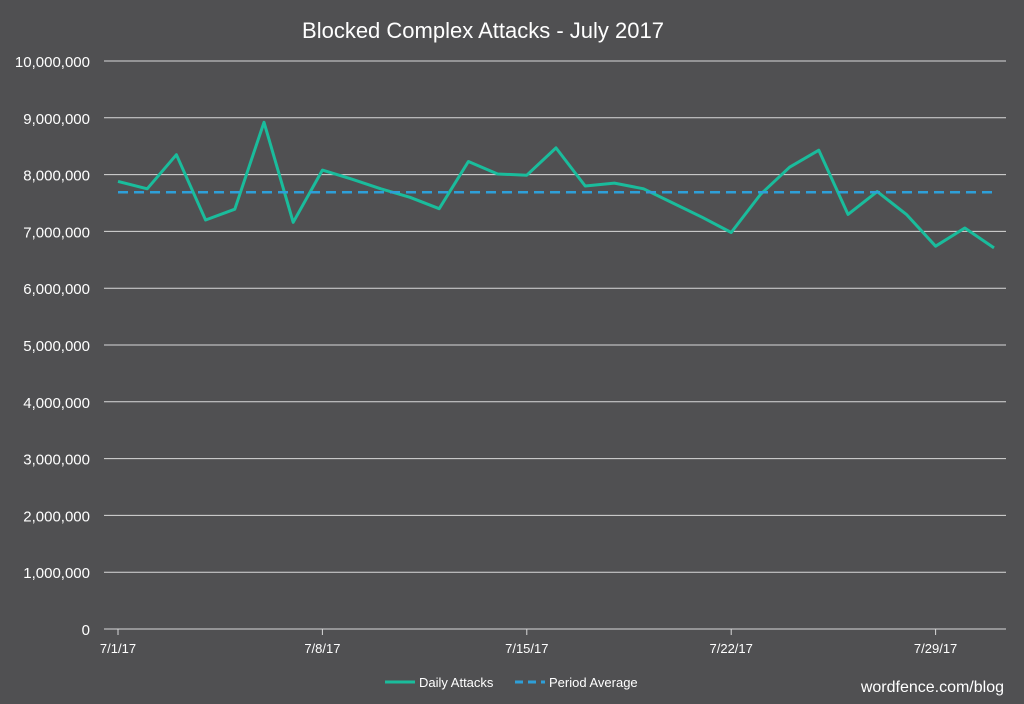 The height and width of the screenshot is (704, 1024). I want to click on y-tick-label: 3,000,000, so click(56, 460).